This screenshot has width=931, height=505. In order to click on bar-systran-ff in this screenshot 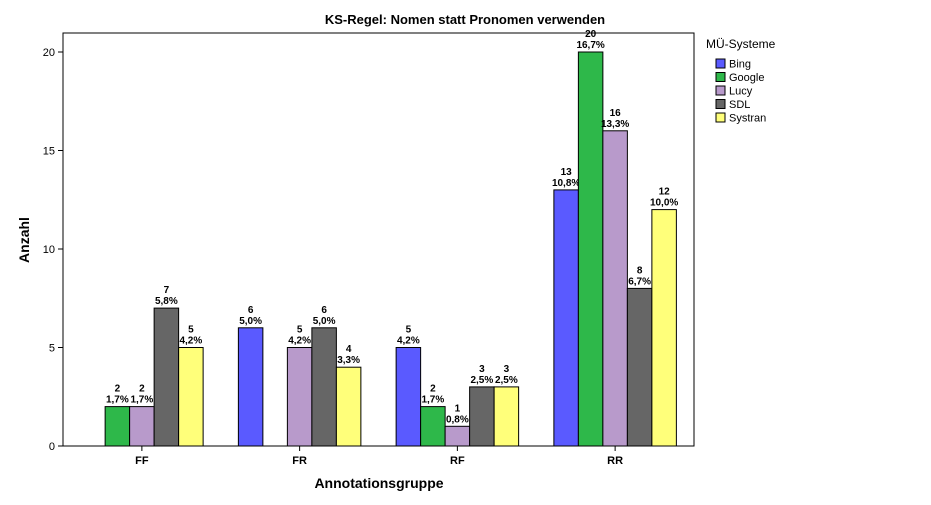, I will do `click(191, 397)`.